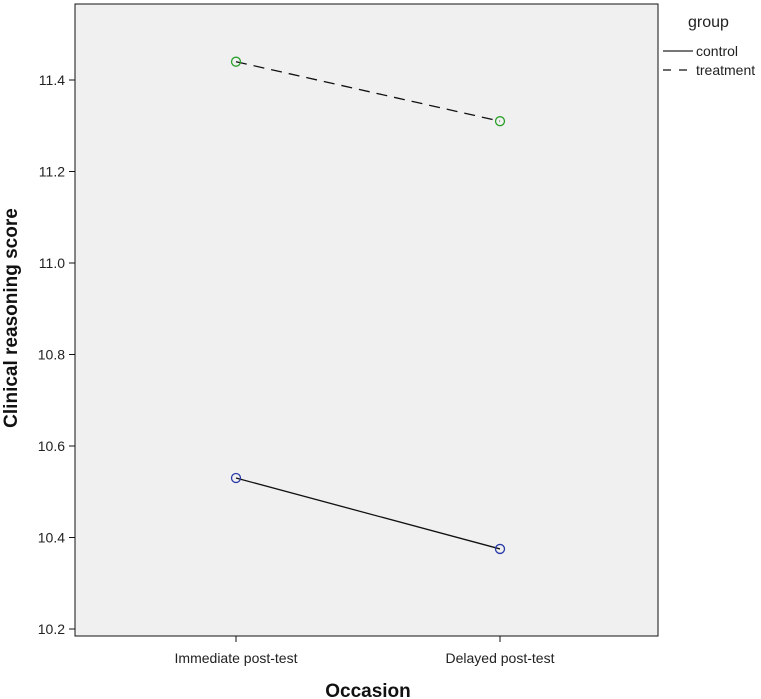 Image resolution: width=761 pixels, height=699 pixels. I want to click on y-axis: 10.2 10.4 10.6 10.8 11.0 11.2 11.4, so click(56, 354).